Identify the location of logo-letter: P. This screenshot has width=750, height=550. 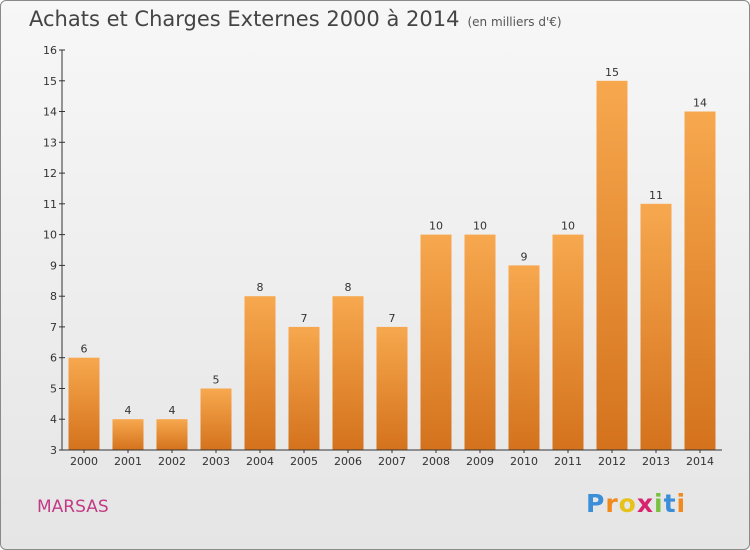
(596, 503).